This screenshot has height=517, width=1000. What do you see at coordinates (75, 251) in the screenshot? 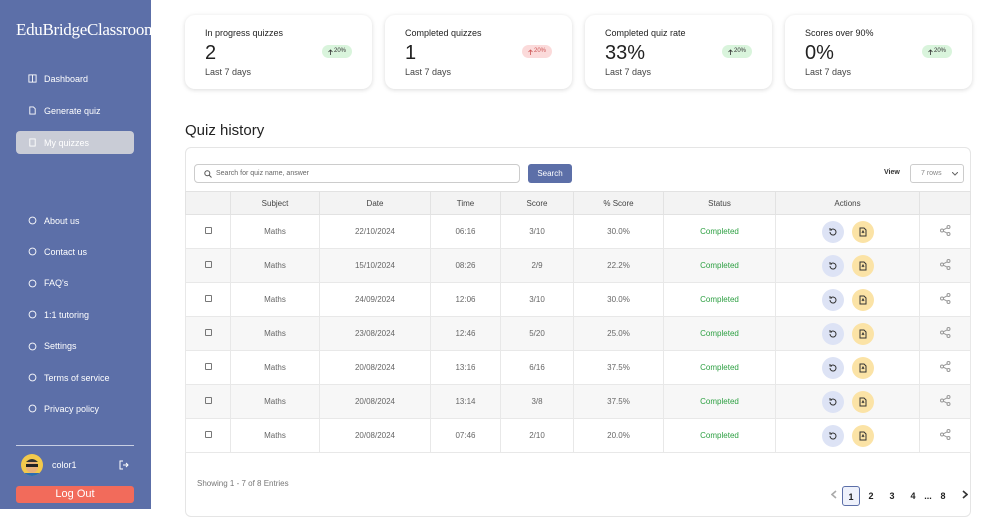
I see `nav-item: Contact us` at bounding box center [75, 251].